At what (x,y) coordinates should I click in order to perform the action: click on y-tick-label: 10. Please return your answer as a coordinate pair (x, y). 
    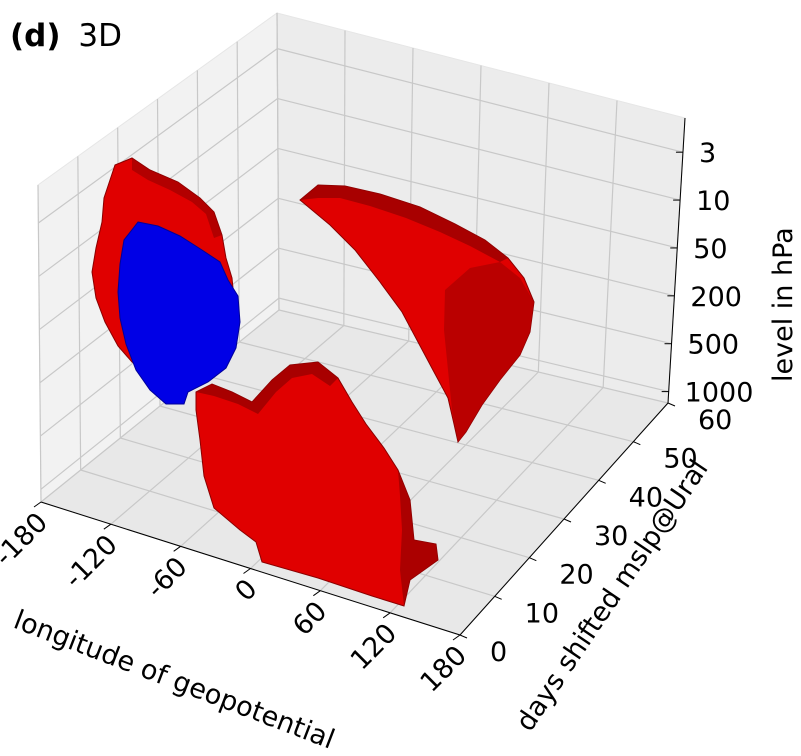
    Looking at the image, I should click on (542, 613).